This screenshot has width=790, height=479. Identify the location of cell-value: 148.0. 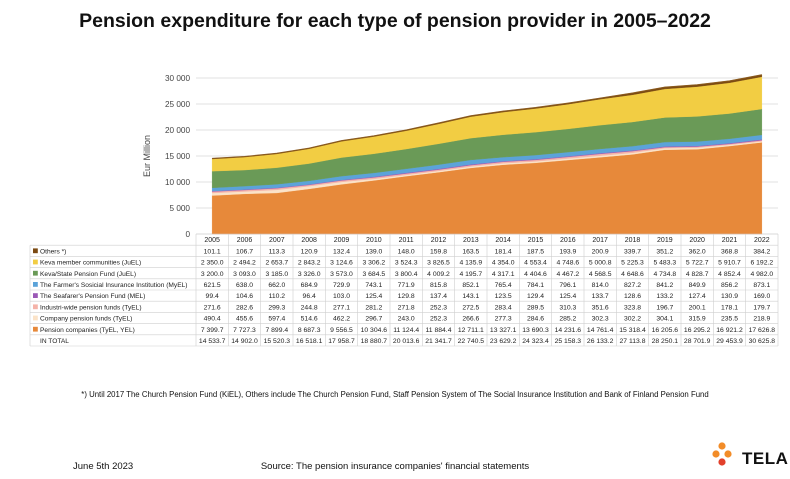
(406, 251).